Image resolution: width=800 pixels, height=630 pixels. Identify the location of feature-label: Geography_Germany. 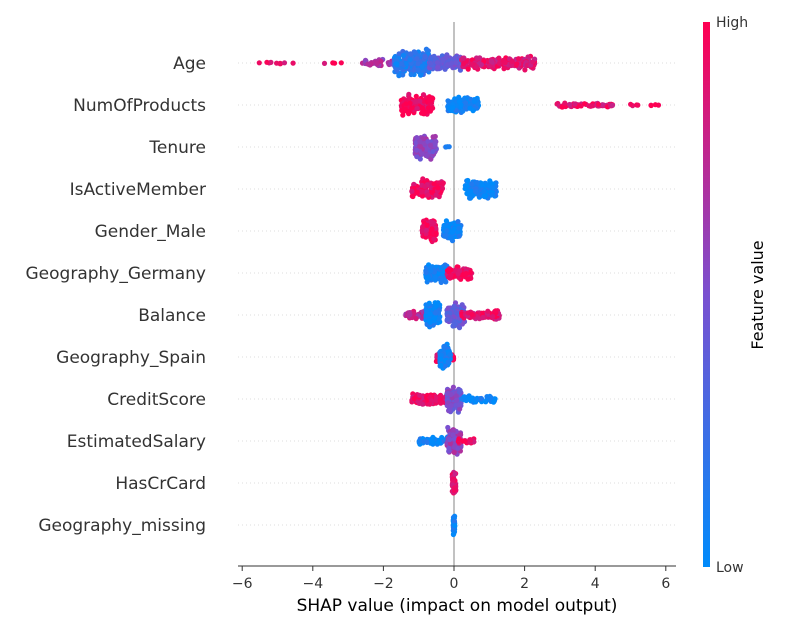
(116, 274).